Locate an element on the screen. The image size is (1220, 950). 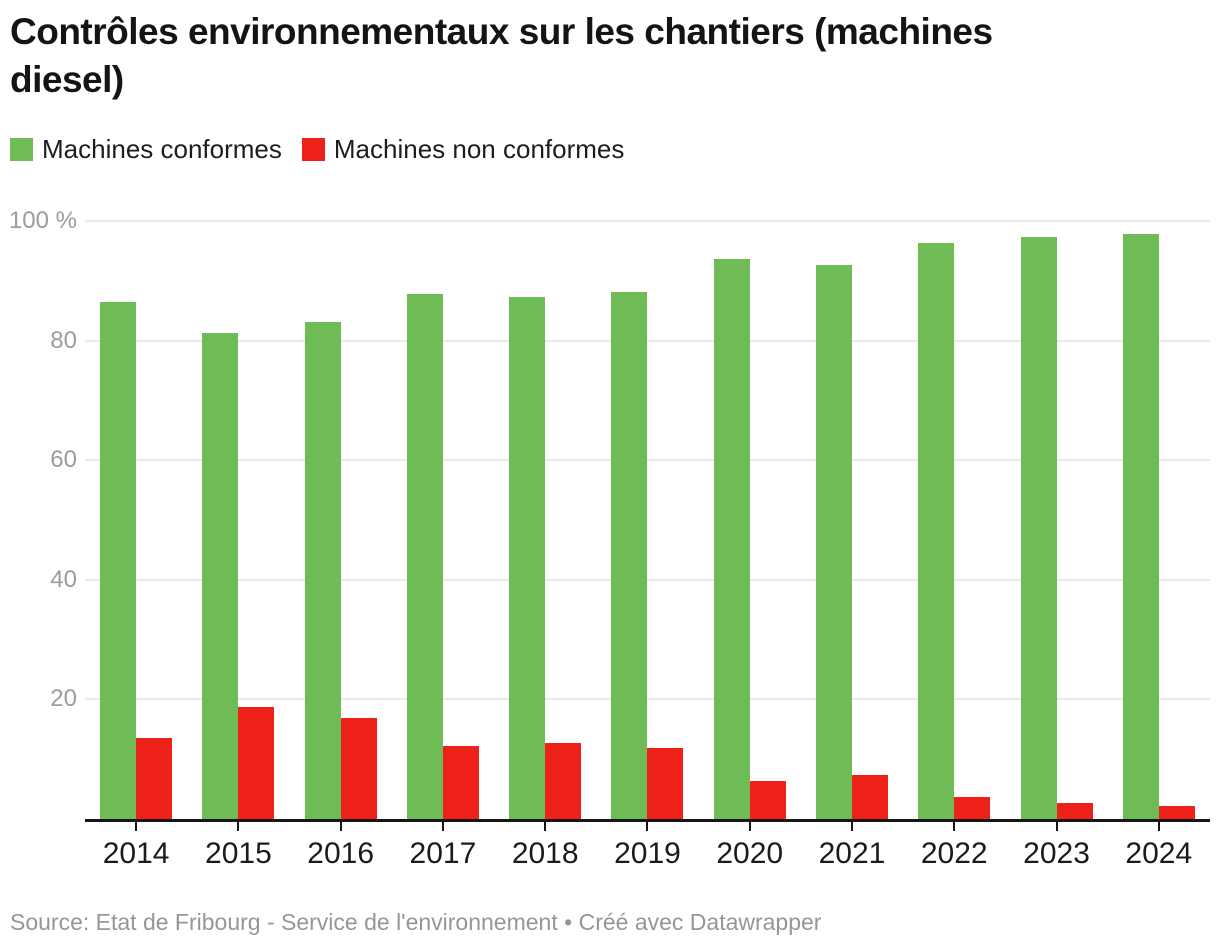
legend-swatch-conformes is located at coordinates (21, 149).